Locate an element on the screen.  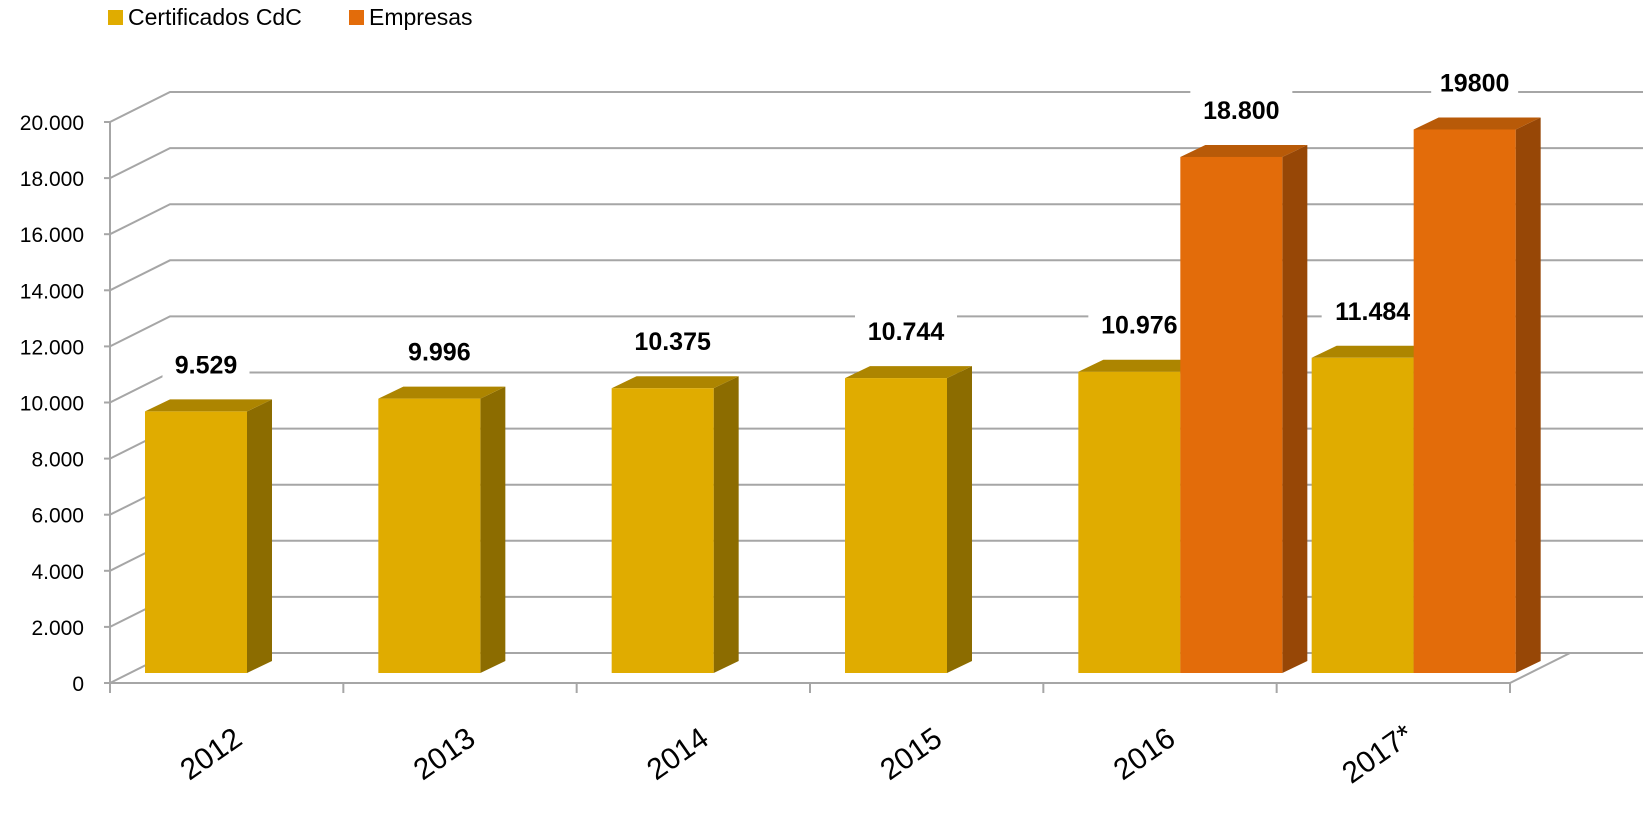
y-tick-label: 10.000 is located at coordinates (52, 404).